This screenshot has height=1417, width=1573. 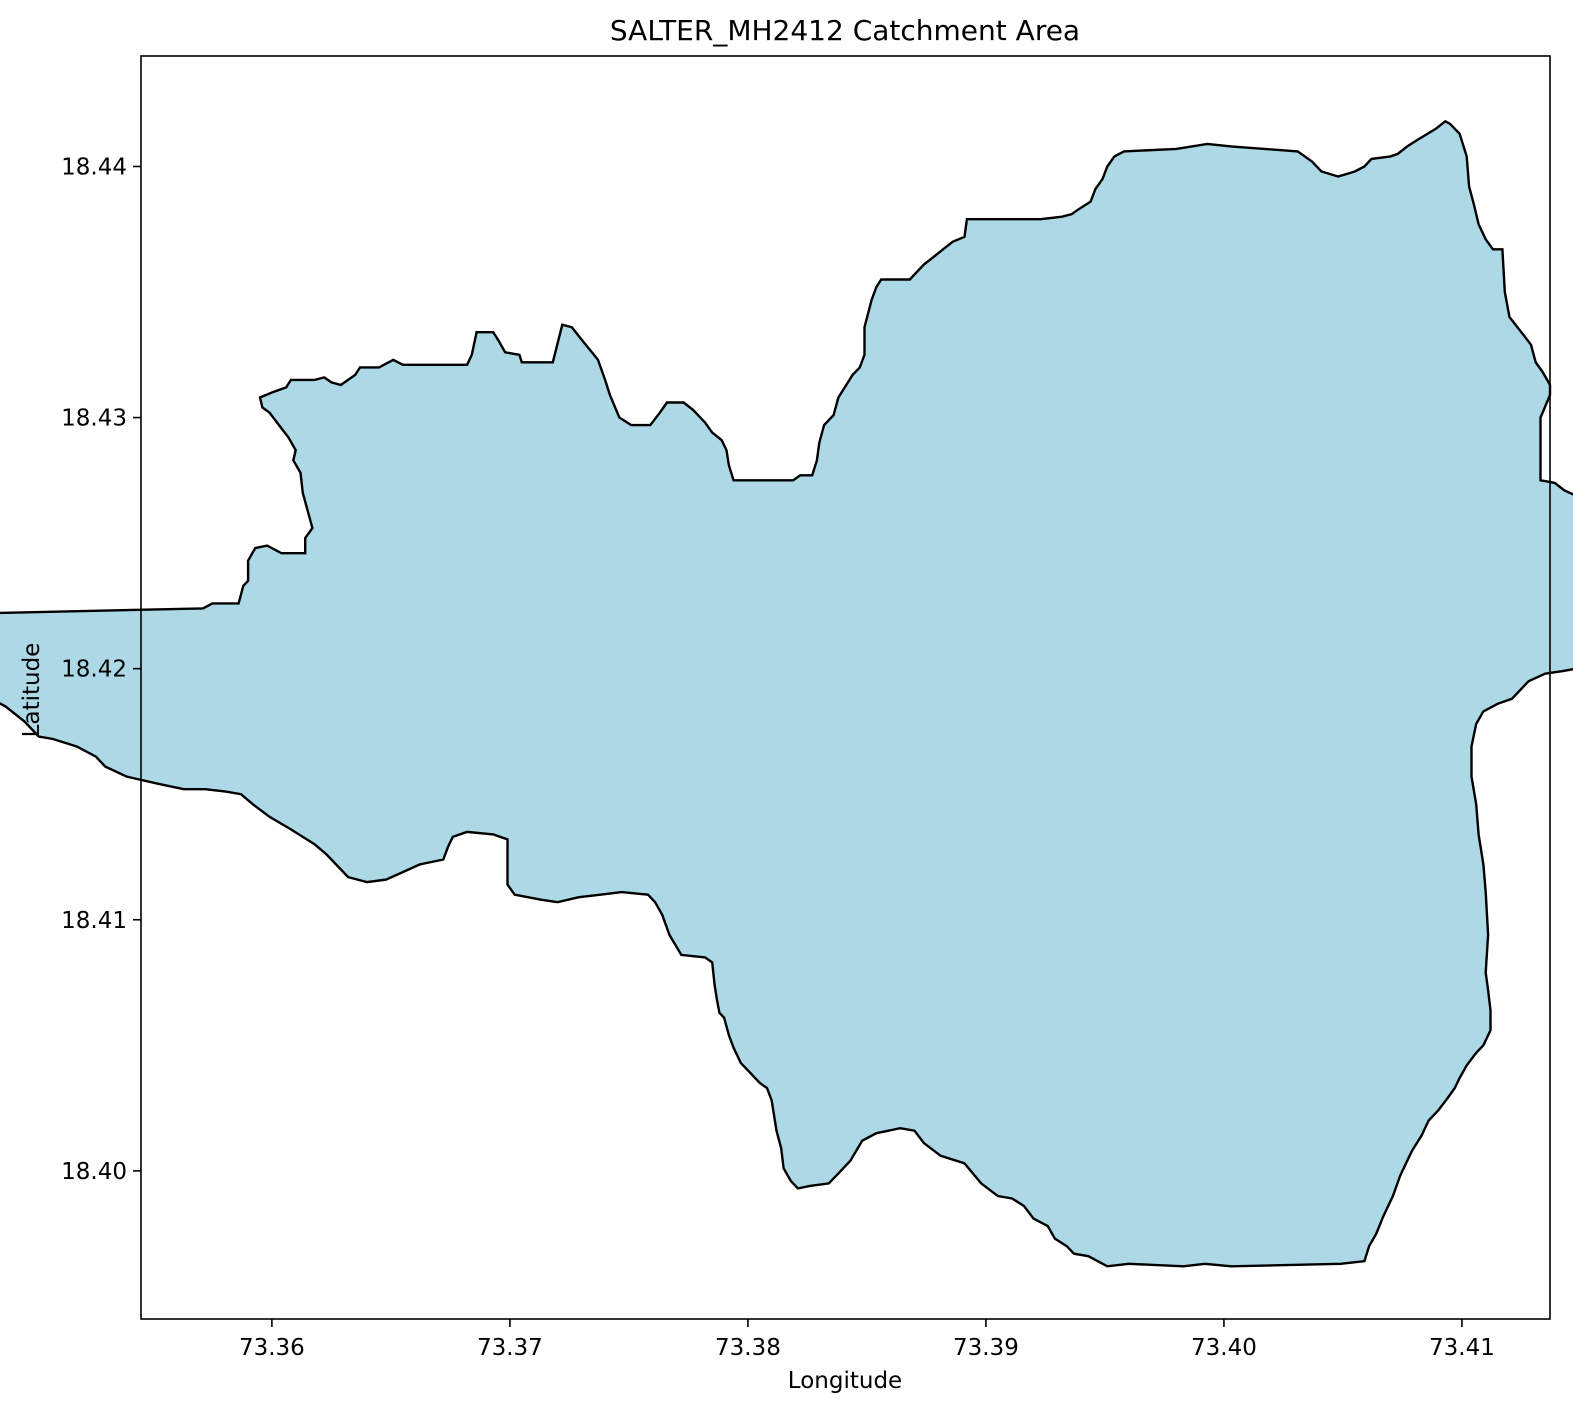 What do you see at coordinates (867, 1340) in the screenshot?
I see `x-axis-ticks: 73.36 73.37 73.38 73.39 73.40 73.41` at bounding box center [867, 1340].